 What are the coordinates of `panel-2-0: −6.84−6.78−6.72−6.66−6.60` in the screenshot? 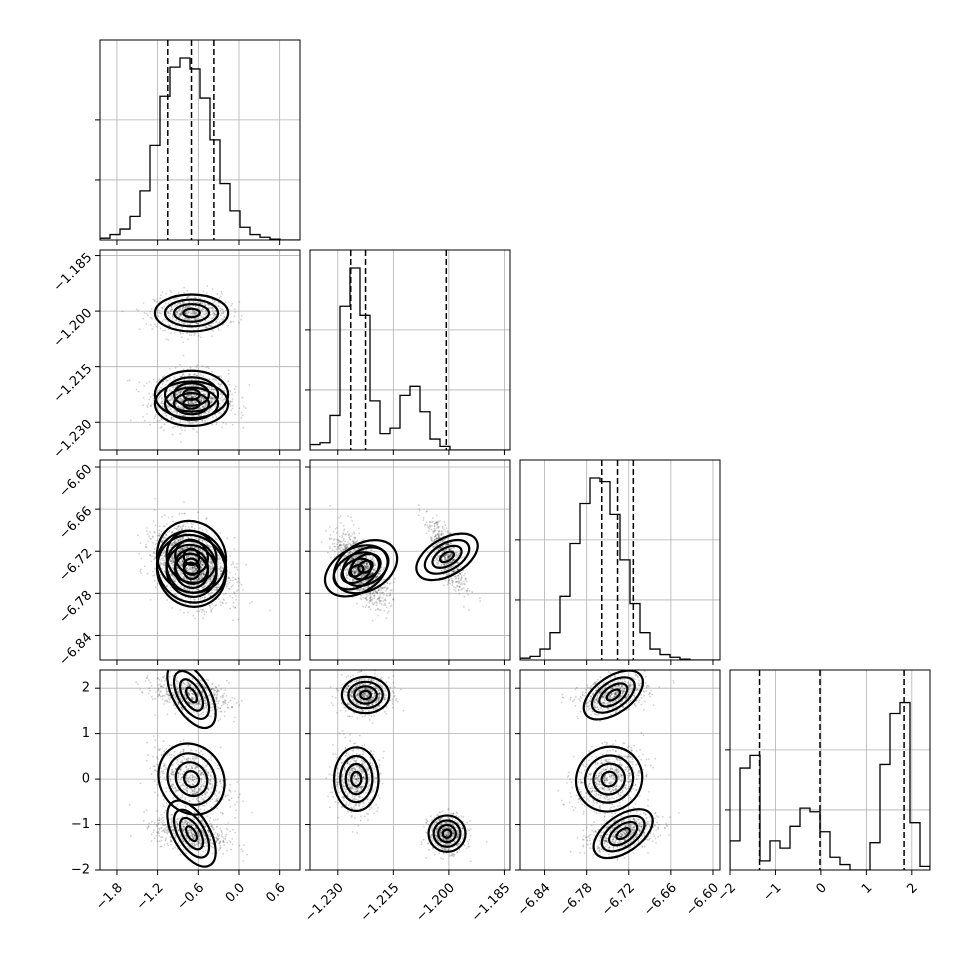 It's located at (179, 564).